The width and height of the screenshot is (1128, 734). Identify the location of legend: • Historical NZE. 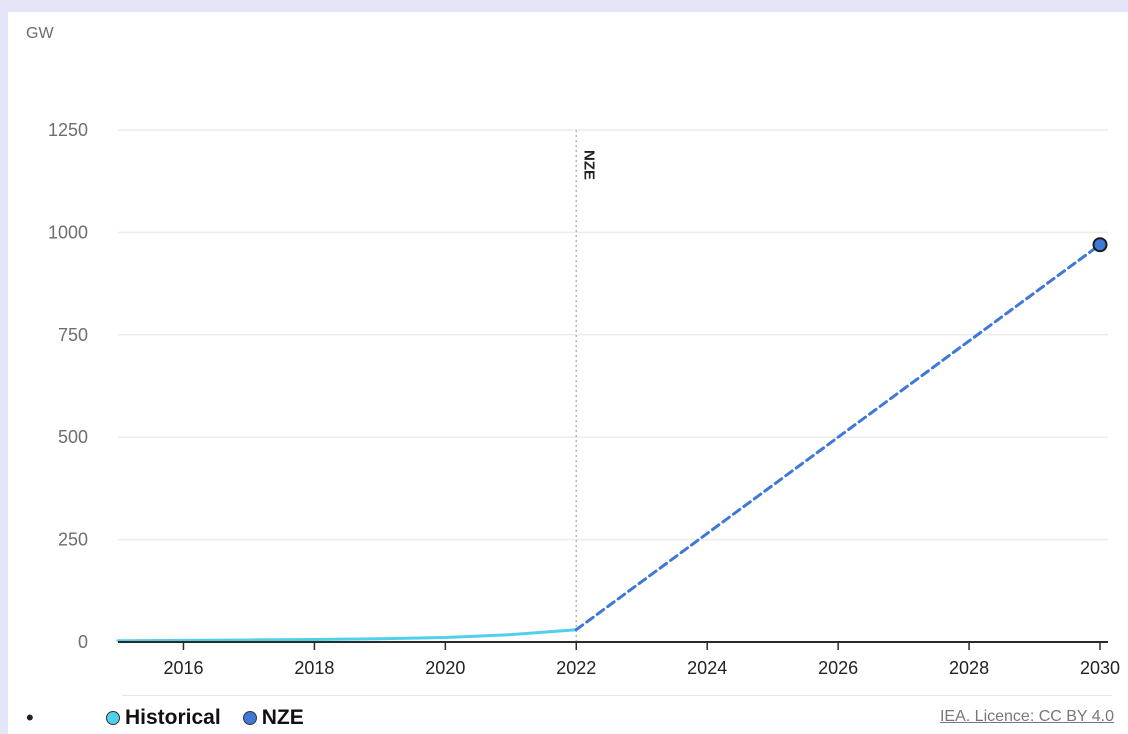
(176, 718).